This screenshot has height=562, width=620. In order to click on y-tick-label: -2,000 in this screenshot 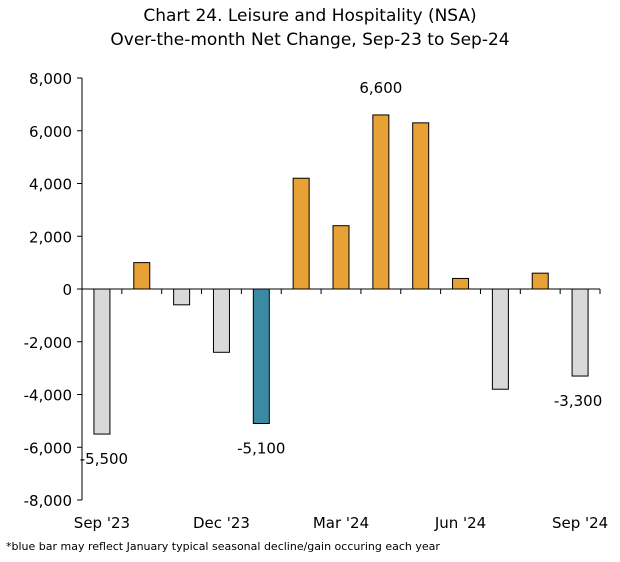, I will do `click(48, 343)`.